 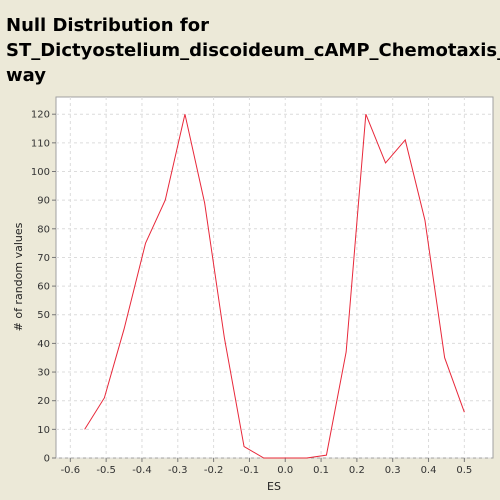 What do you see at coordinates (107, 25) in the screenshot?
I see `title-line-1: Null Distribution for` at bounding box center [107, 25].